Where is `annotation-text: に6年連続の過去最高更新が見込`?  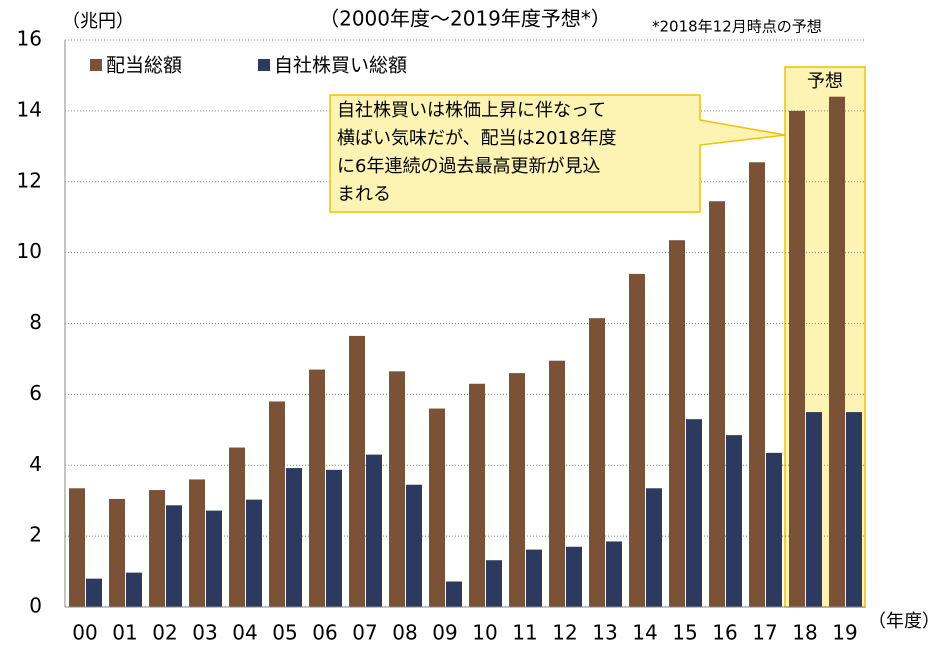 annotation-text: に6年連続の過去最高更新が見込 is located at coordinates (468, 166).